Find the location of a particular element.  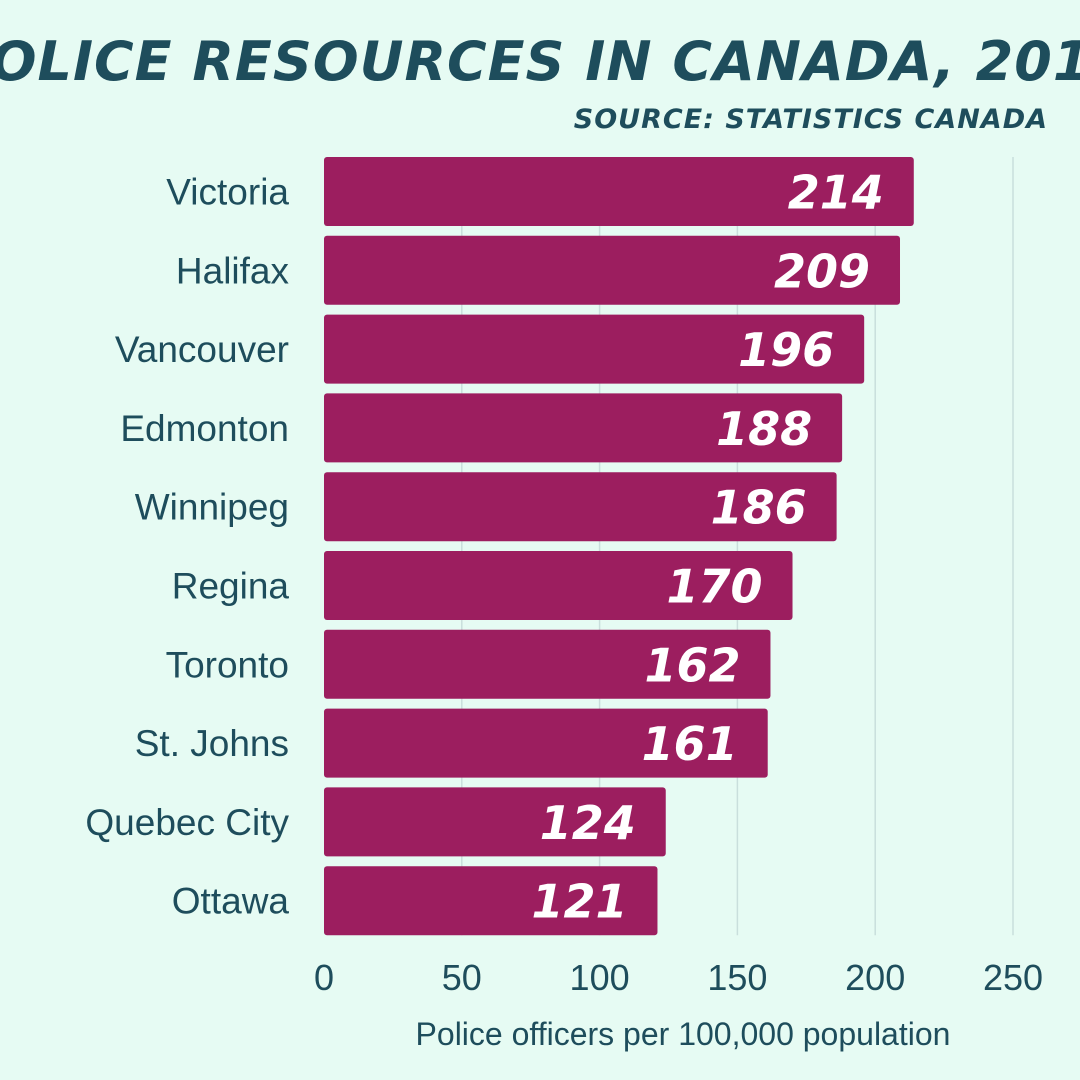

value-label: 186 is located at coordinates (759, 508).